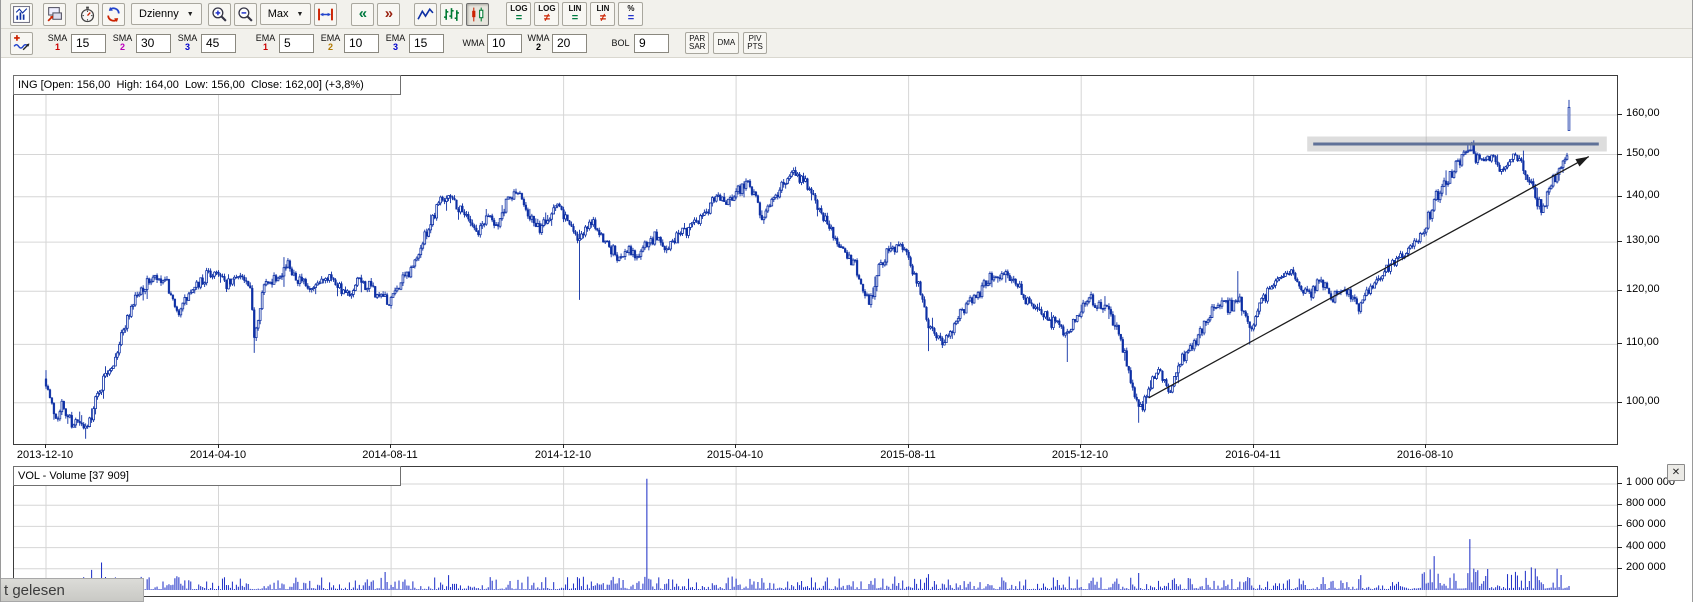  I want to click on indicator-label: EMA 2, so click(330, 42).